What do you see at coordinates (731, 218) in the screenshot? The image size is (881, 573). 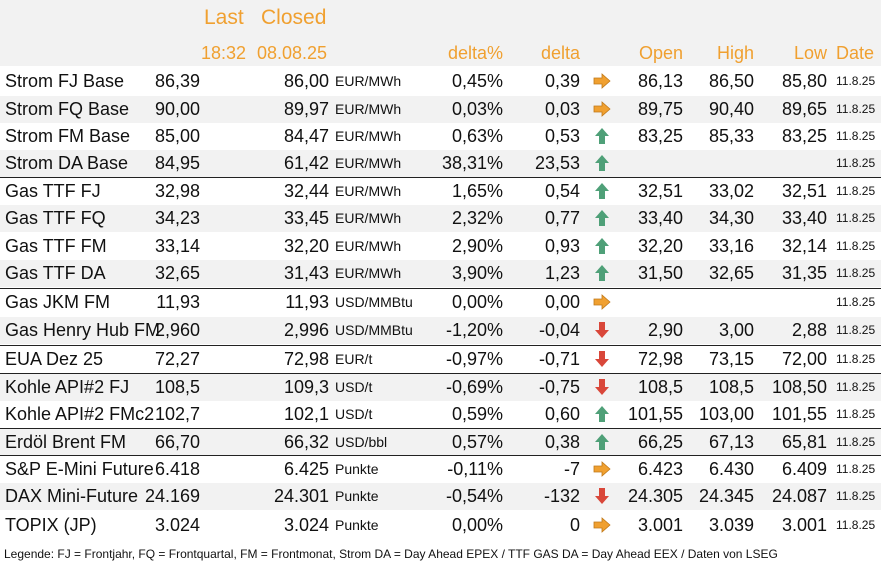 I see `cell-high: 34,30` at bounding box center [731, 218].